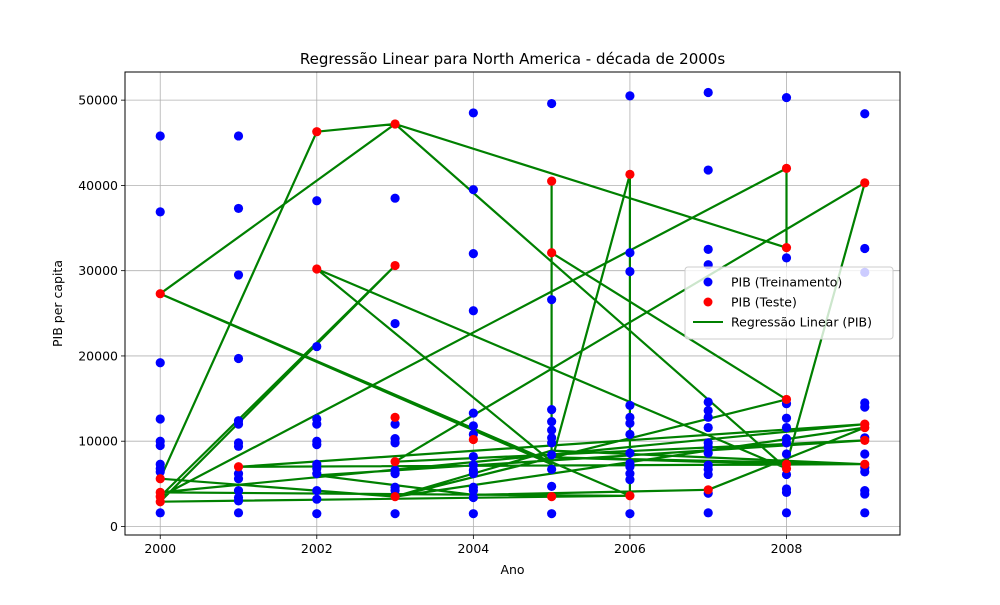 The width and height of the screenshot is (1000, 605). What do you see at coordinates (764, 302) in the screenshot?
I see `legend-test-label: PIB (Teste)` at bounding box center [764, 302].